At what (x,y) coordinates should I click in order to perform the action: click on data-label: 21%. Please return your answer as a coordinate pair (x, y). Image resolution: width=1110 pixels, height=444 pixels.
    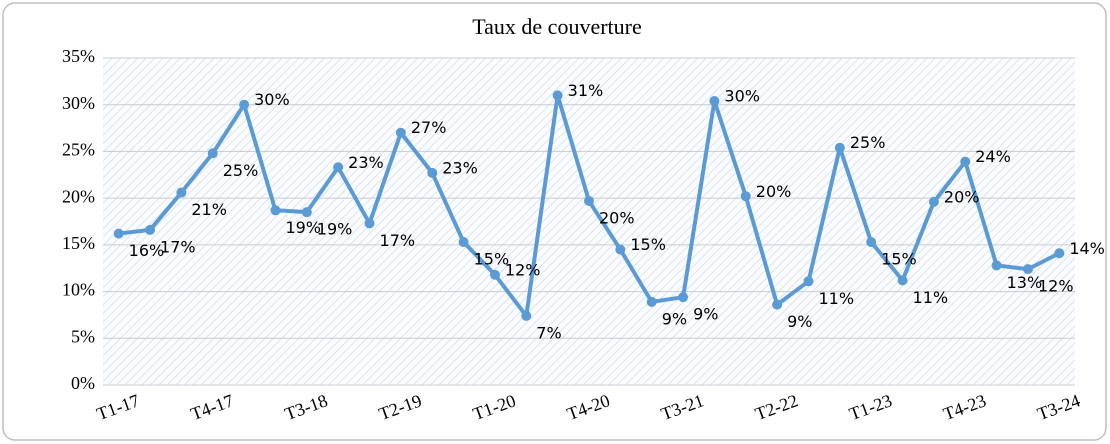
    Looking at the image, I should click on (209, 209).